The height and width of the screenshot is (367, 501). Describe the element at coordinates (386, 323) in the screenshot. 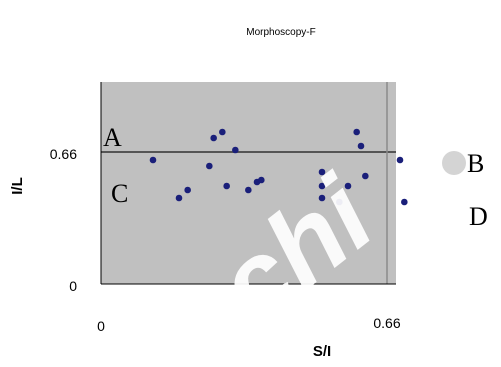

I see `x-tick-label-066: 0.66` at that location.